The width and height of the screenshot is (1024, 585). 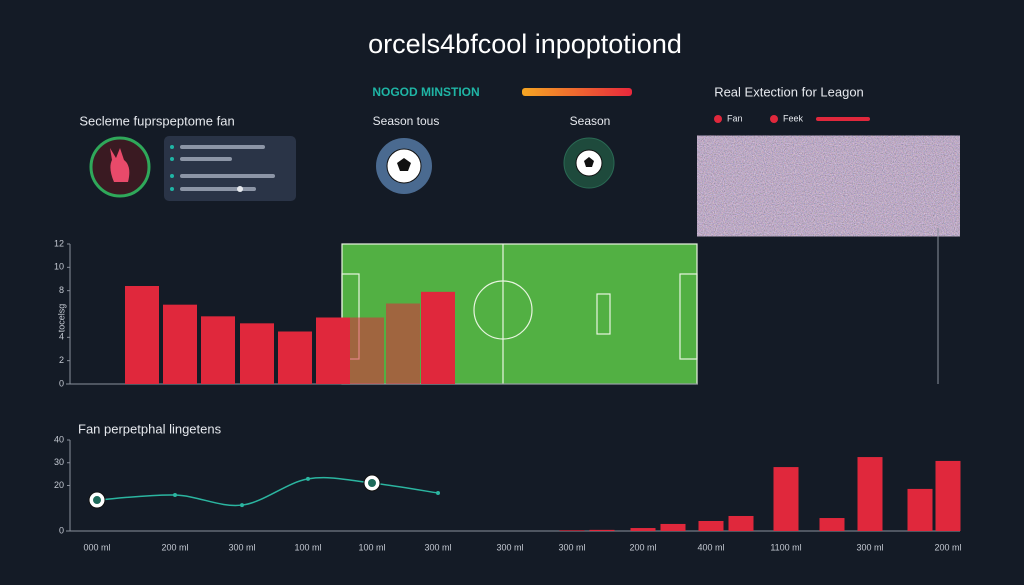 I want to click on crowd-image, so click(x=828, y=186).